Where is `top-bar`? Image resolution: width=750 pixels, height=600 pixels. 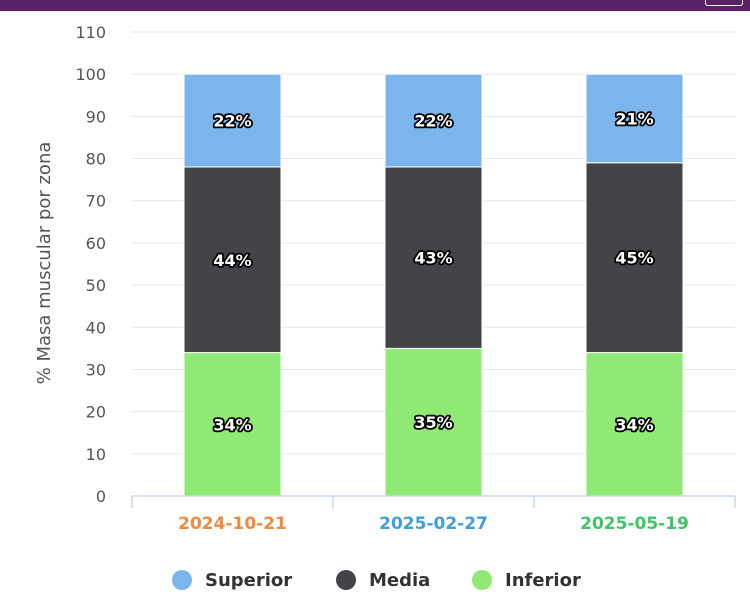
top-bar is located at coordinates (375, 5).